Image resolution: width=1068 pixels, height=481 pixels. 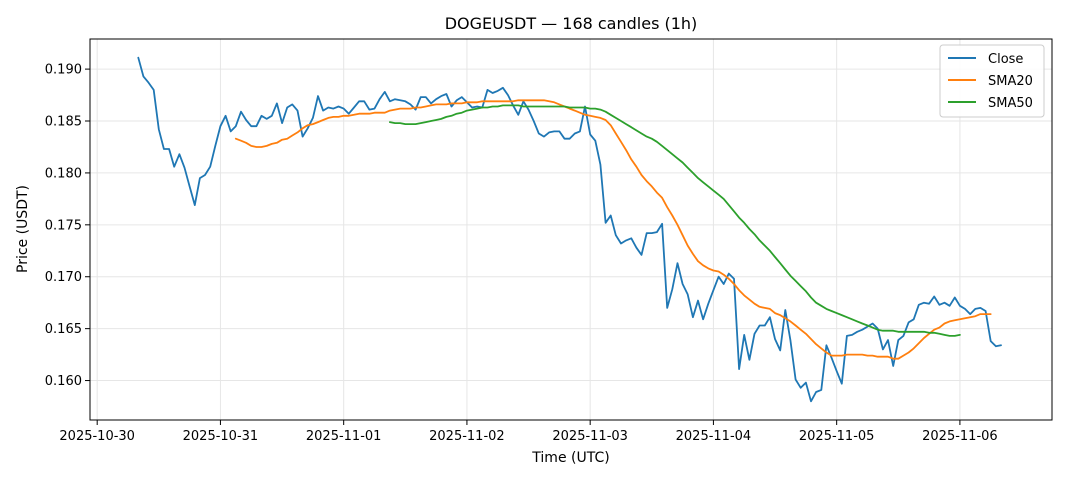 I want to click on x-tick-label: 2025-11-02, so click(x=467, y=436).